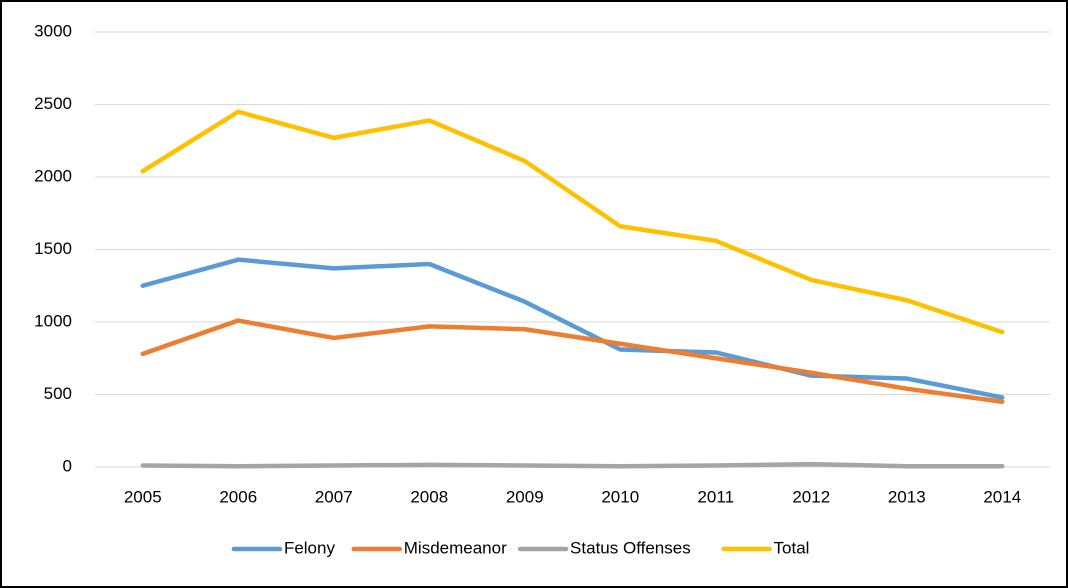 This screenshot has height=588, width=1068. Describe the element at coordinates (53, 103) in the screenshot. I see `y-tick-label: 2500` at that location.